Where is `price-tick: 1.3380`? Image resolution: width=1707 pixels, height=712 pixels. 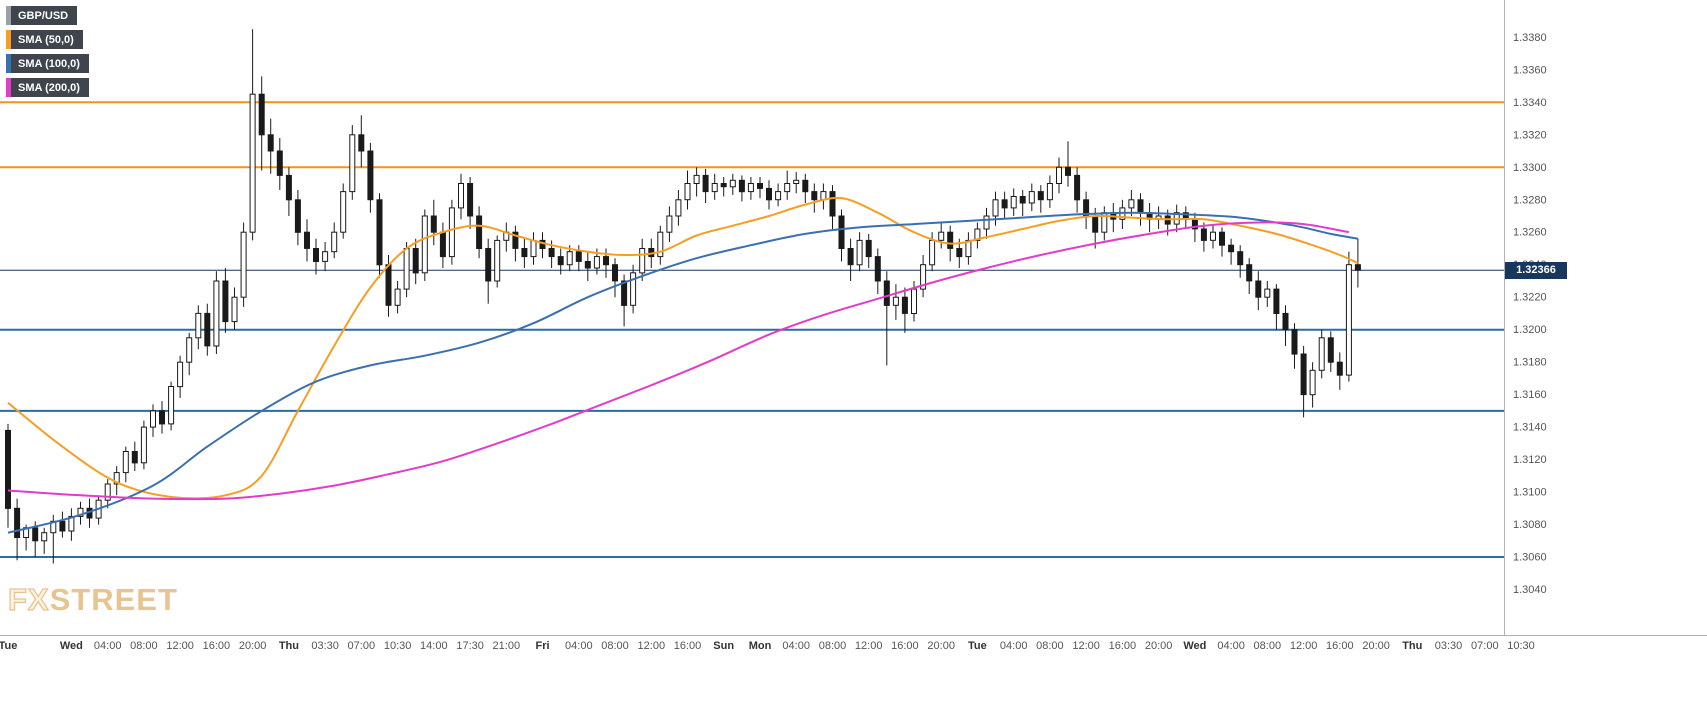 price-tick: 1.3380 is located at coordinates (1530, 38).